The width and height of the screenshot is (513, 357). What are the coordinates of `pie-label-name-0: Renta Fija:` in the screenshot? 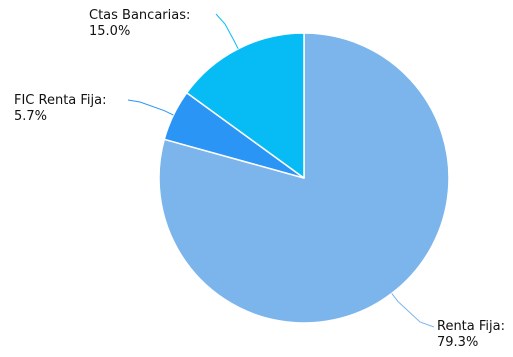 It's located at (471, 326).